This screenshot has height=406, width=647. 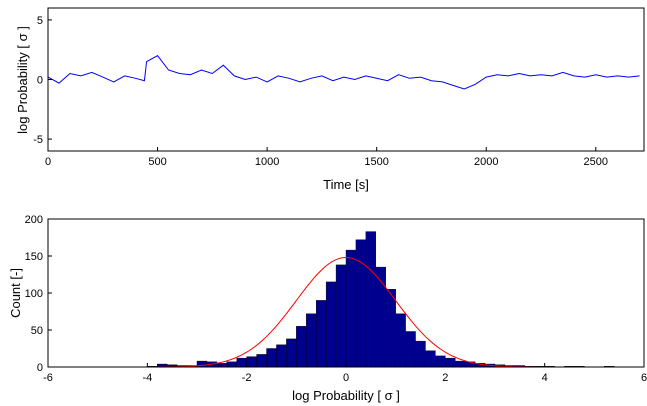 I want to click on timeseries-xlabel: Time [s], so click(x=346, y=184).